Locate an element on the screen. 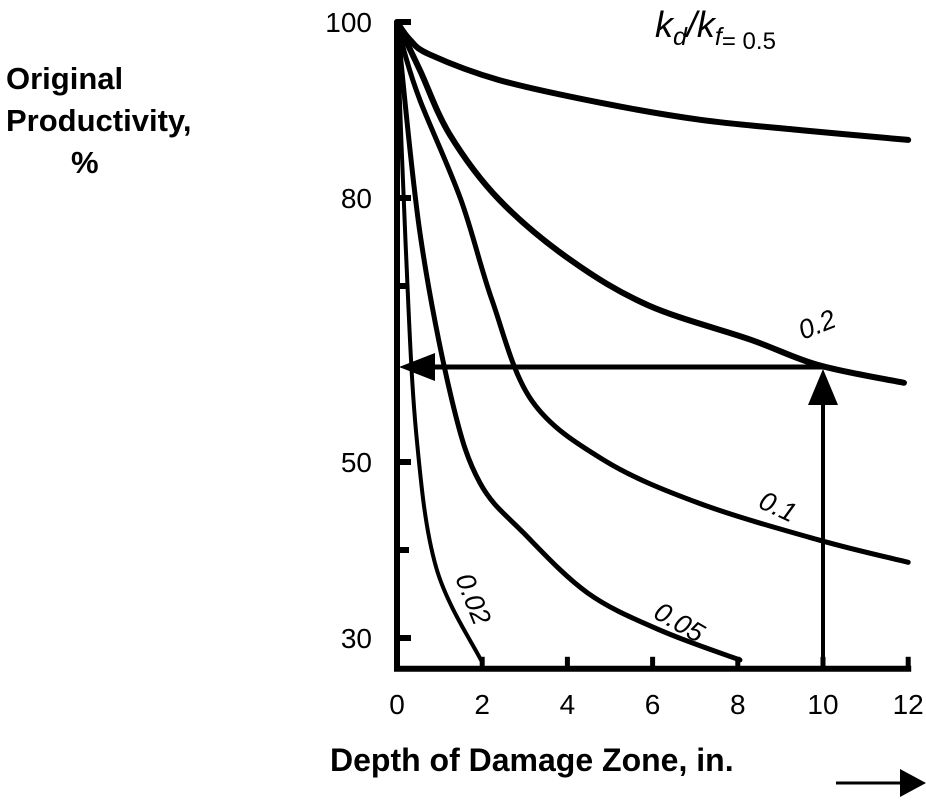 The width and height of the screenshot is (926, 801). left-arrowhead is located at coordinates (417, 366).